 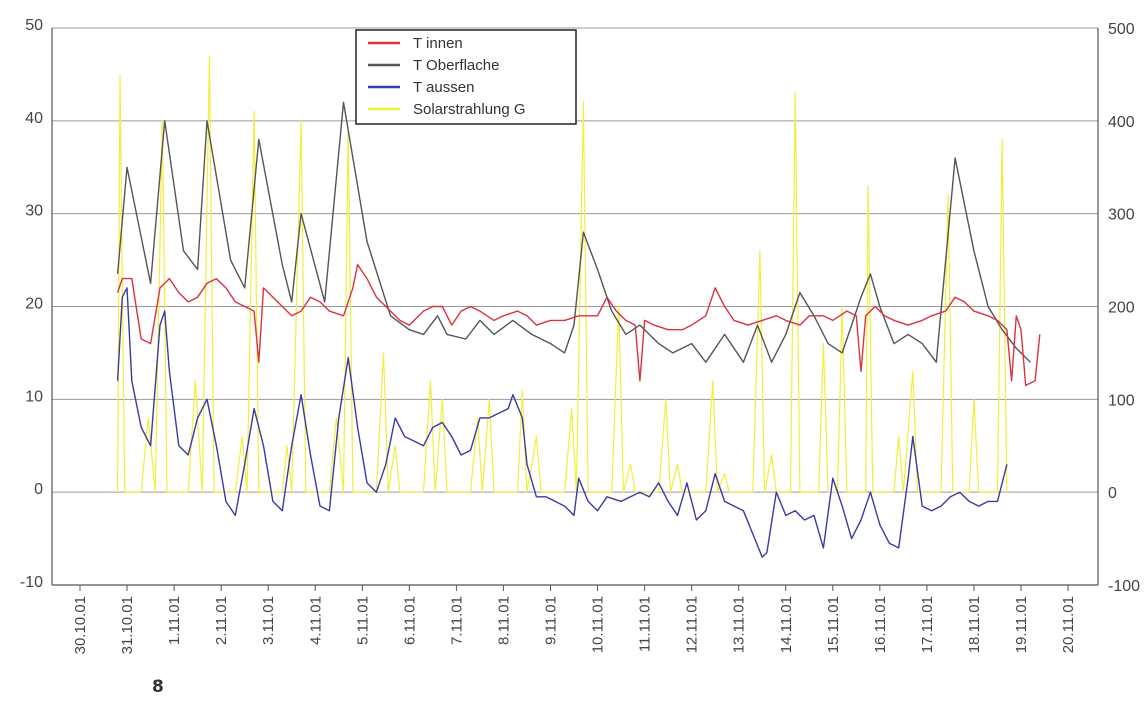 I want to click on x-tick-label: 17.11.01, so click(x=927, y=624).